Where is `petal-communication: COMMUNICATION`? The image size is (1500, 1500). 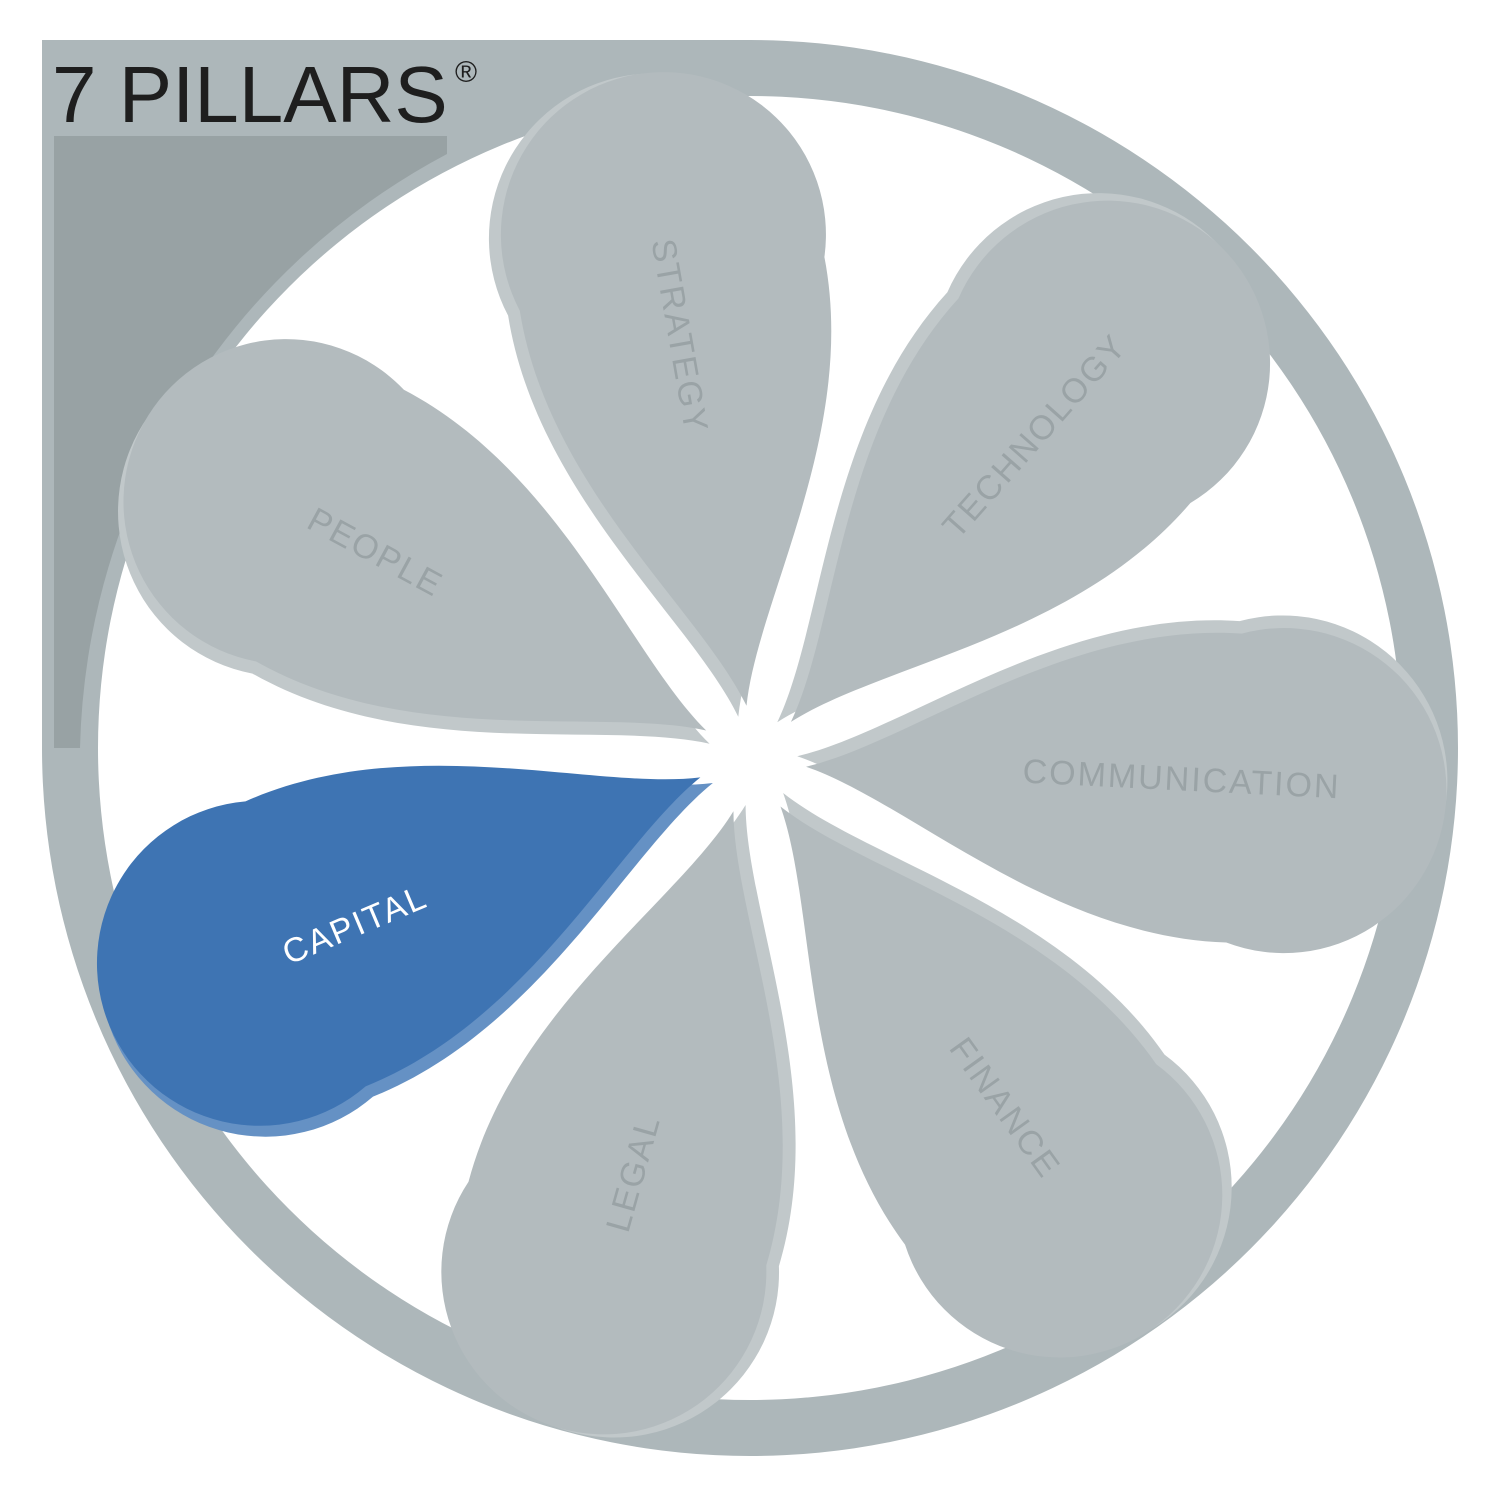
petal-communication: COMMUNICATION is located at coordinates (1122, 776).